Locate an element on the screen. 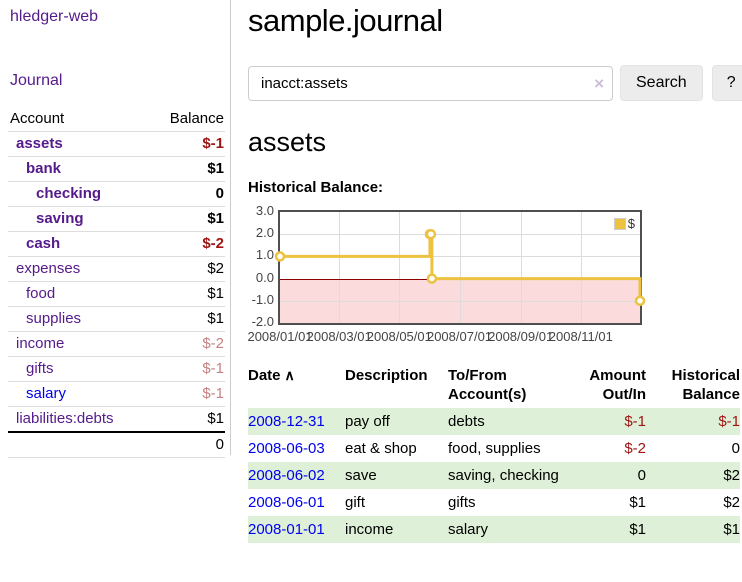  accounts-header-balance: Balance is located at coordinates (170, 119).